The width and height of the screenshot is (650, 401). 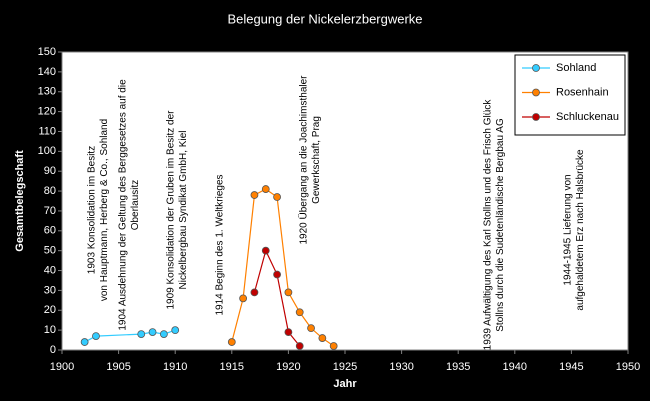 I want to click on annotation: aufgehaldetem Erz nach Halsbrücke, so click(x=580, y=230).